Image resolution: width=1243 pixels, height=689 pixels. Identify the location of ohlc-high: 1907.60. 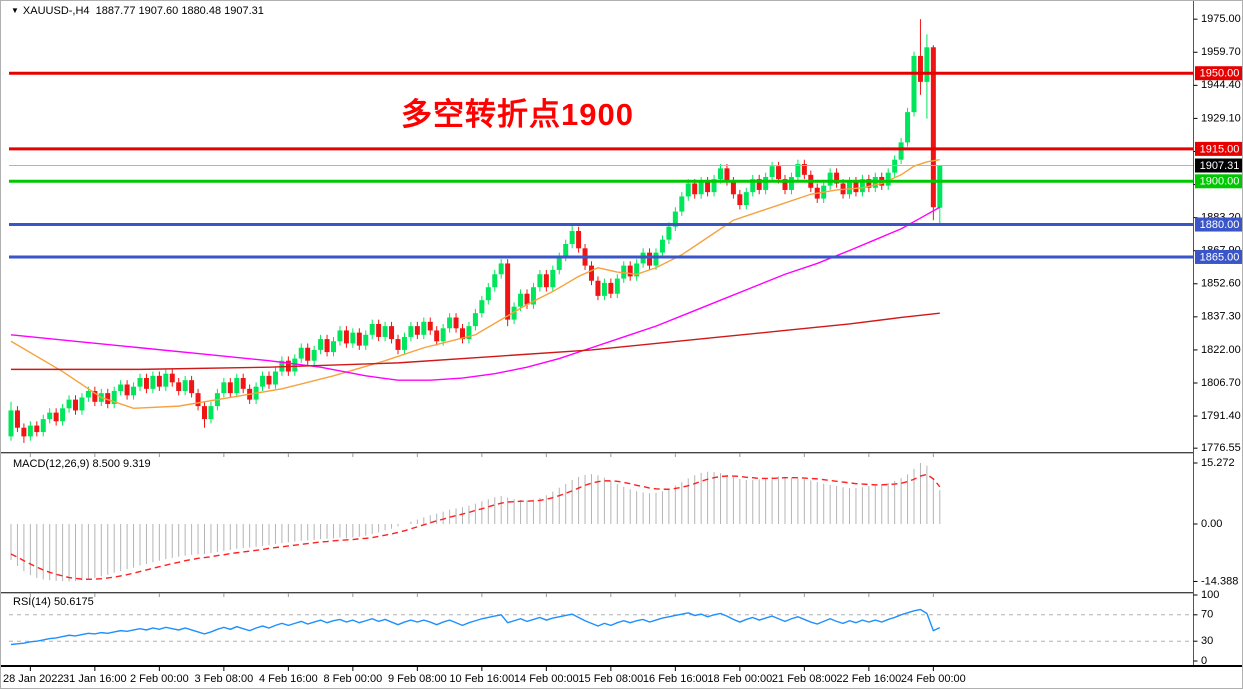
(158, 11).